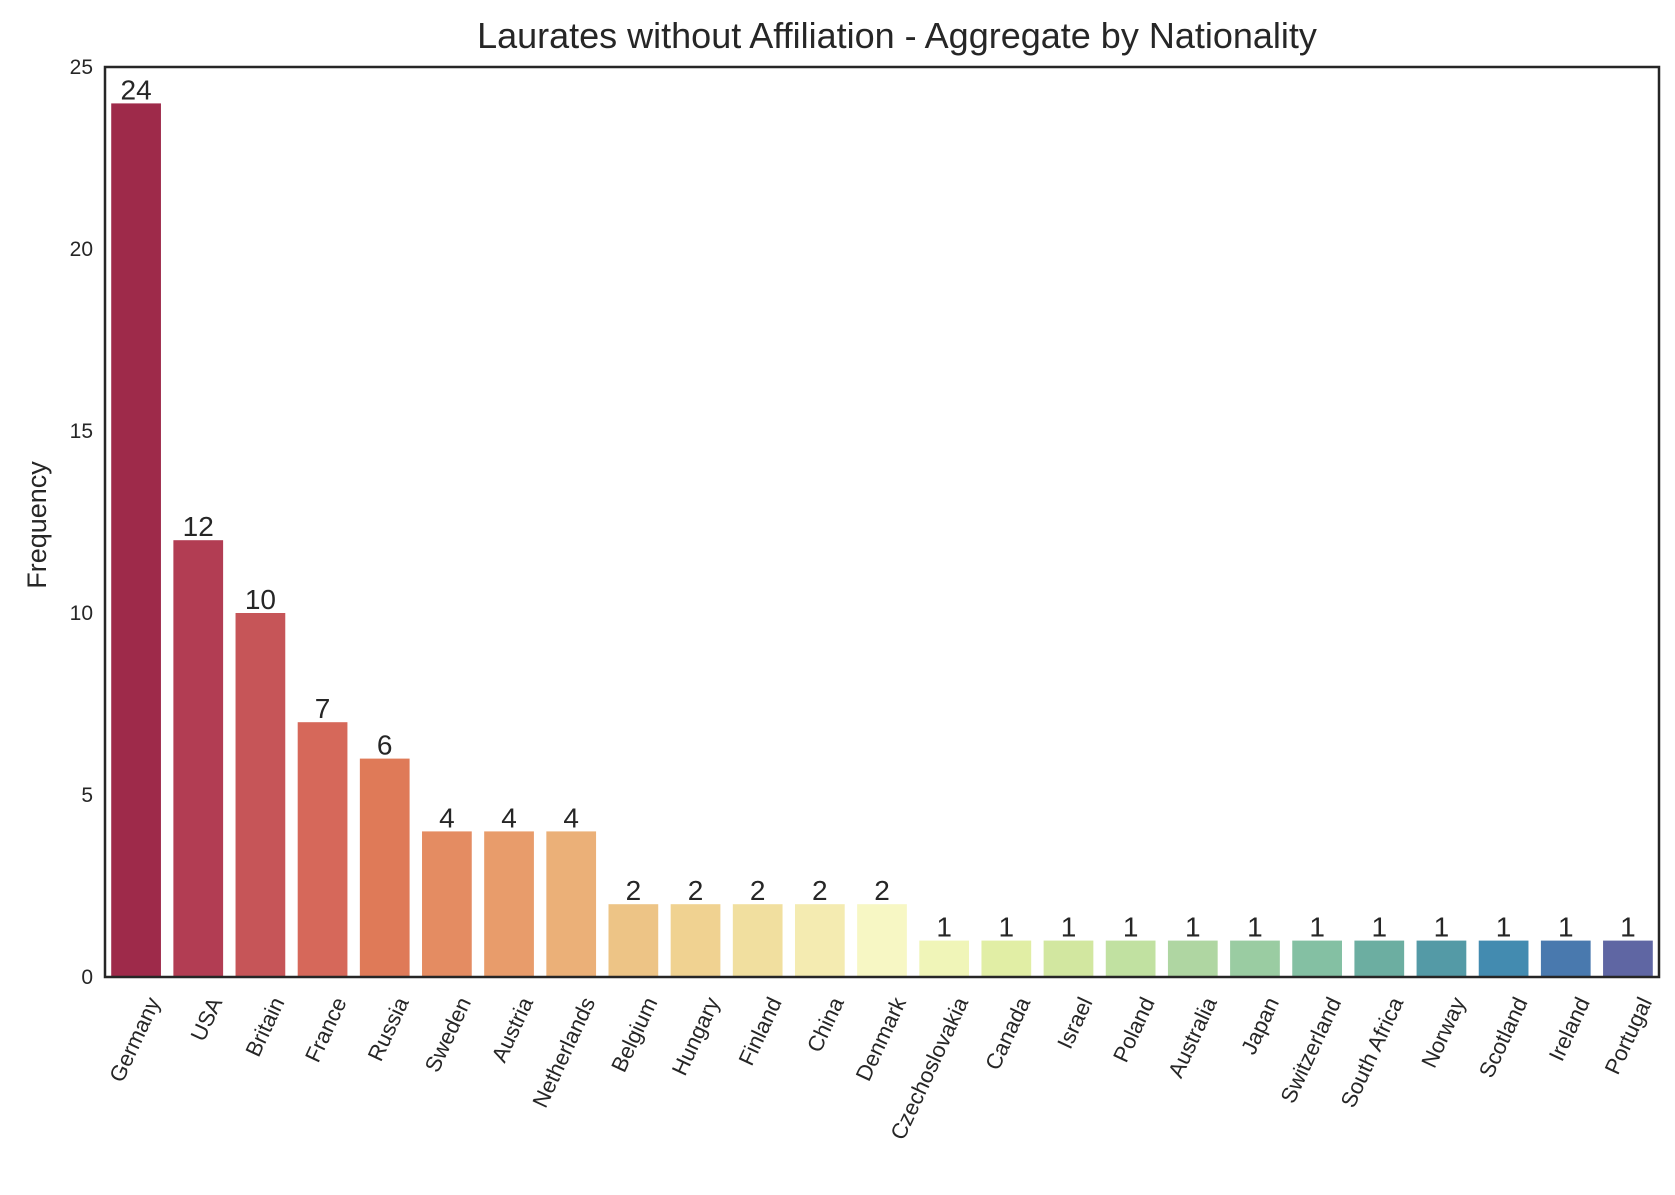  Describe the element at coordinates (696, 1036) in the screenshot. I see `x-tick-label: Hungary` at that location.